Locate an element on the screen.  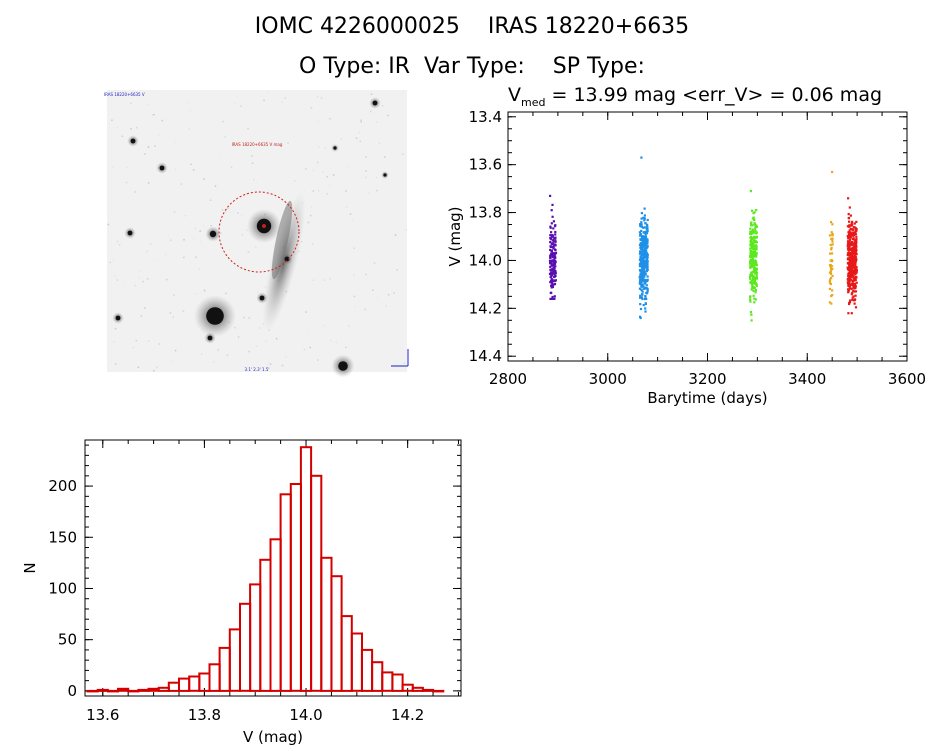
thumbnail-label-top-left: IRAS 18220+6635 V is located at coordinates (124, 94).